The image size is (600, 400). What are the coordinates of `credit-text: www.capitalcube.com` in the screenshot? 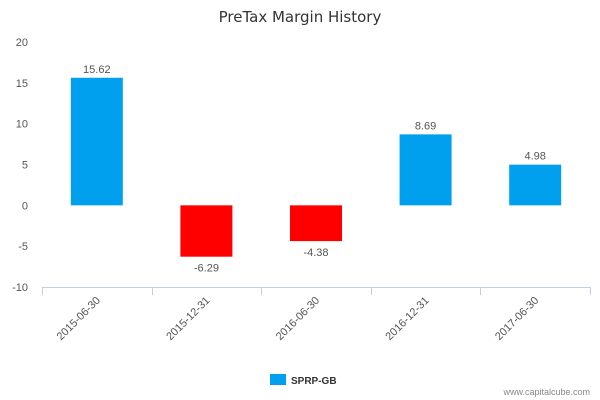 It's located at (546, 392).